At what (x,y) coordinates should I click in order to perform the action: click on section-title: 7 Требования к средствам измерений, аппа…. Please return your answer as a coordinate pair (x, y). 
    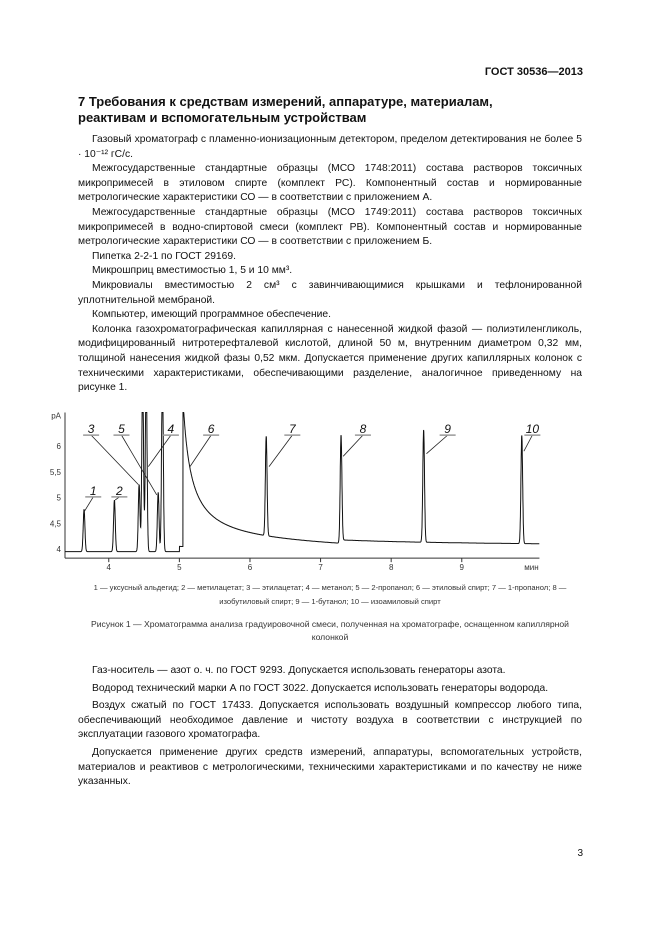
    Looking at the image, I should click on (285, 109).